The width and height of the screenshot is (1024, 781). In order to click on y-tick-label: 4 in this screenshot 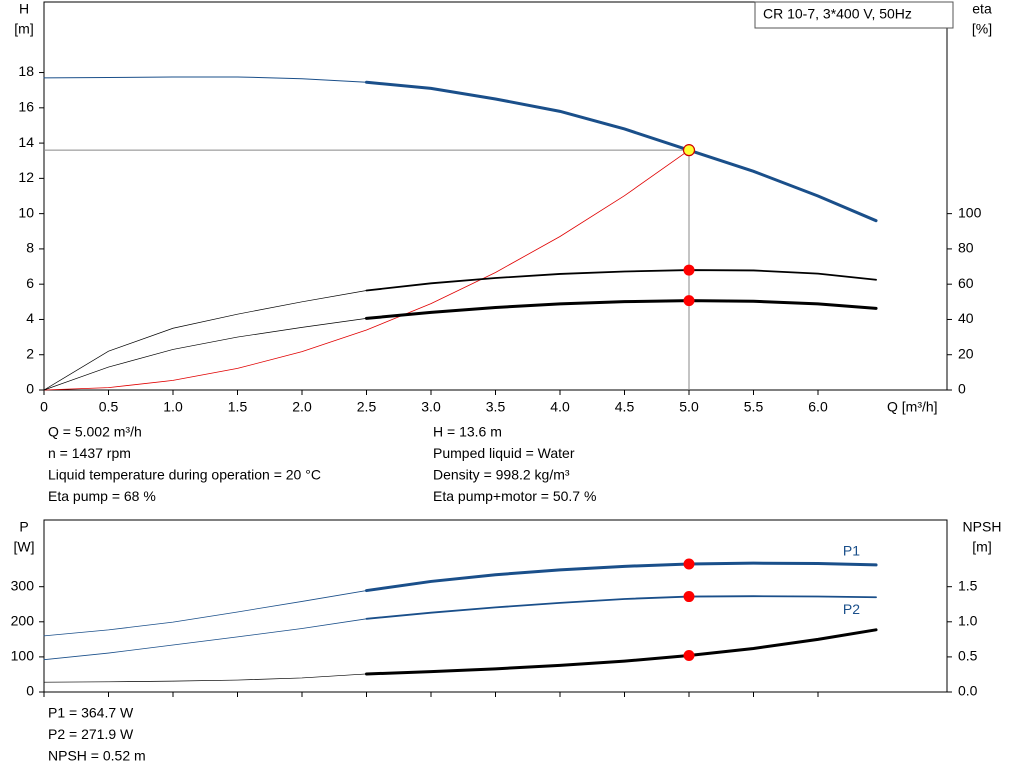, I will do `click(30, 318)`.